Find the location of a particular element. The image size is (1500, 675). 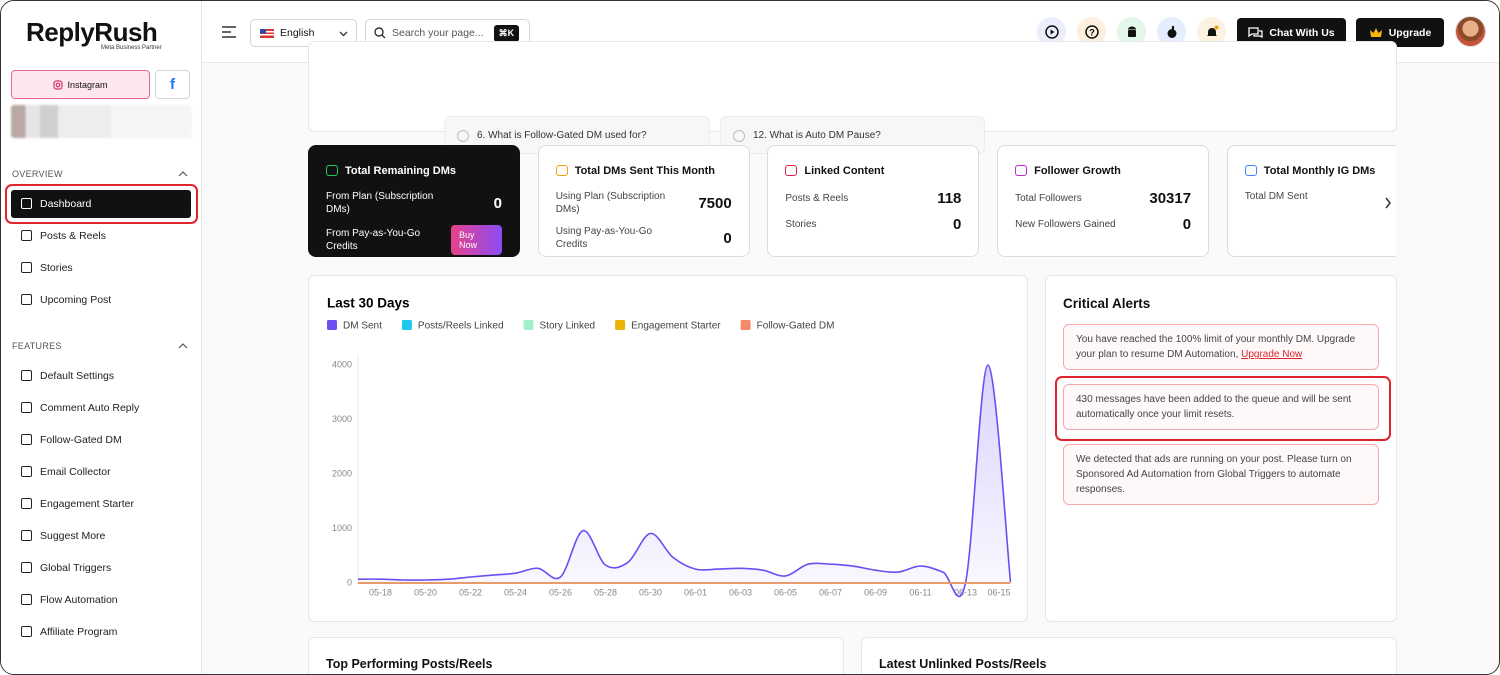

x-tick-label: 06-11 is located at coordinates (920, 592).